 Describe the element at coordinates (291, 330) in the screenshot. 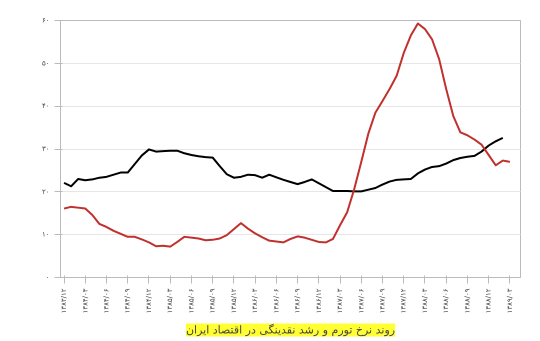

I see `text: روند نرخ تورم و رشد نقدینگی در اقتصاد ایران` at that location.